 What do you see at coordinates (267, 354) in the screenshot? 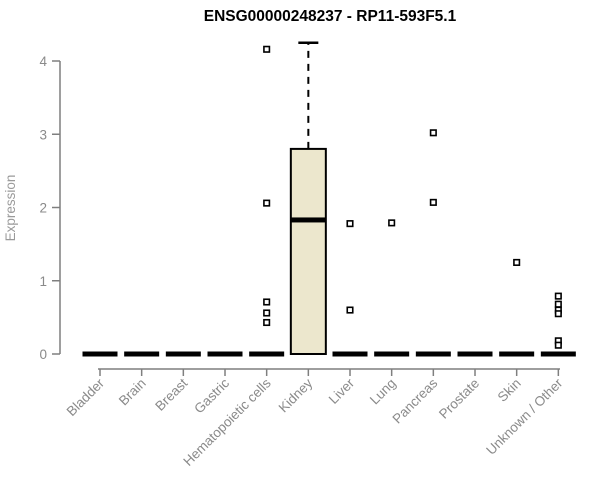
I see `median-line-hematopoietic-cells` at bounding box center [267, 354].